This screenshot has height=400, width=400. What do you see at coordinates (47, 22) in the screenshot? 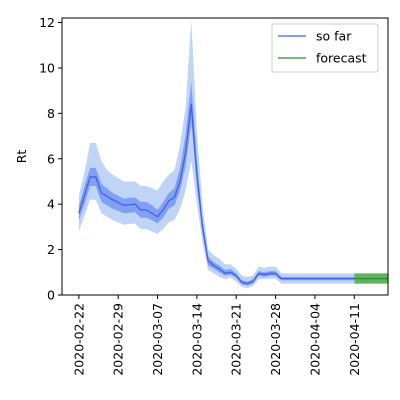
I see `y-tick-label: 12` at bounding box center [47, 22].